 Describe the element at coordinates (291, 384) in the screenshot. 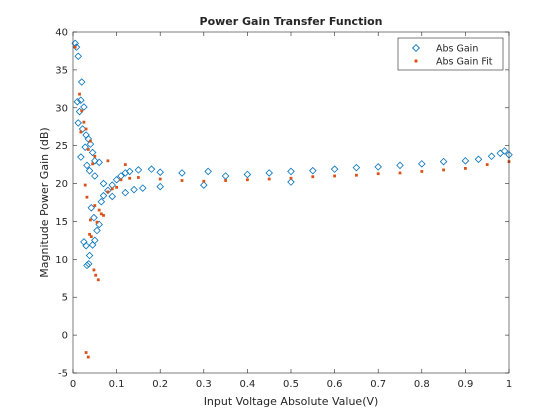

I see `x-tick-label: 0.5` at that location.